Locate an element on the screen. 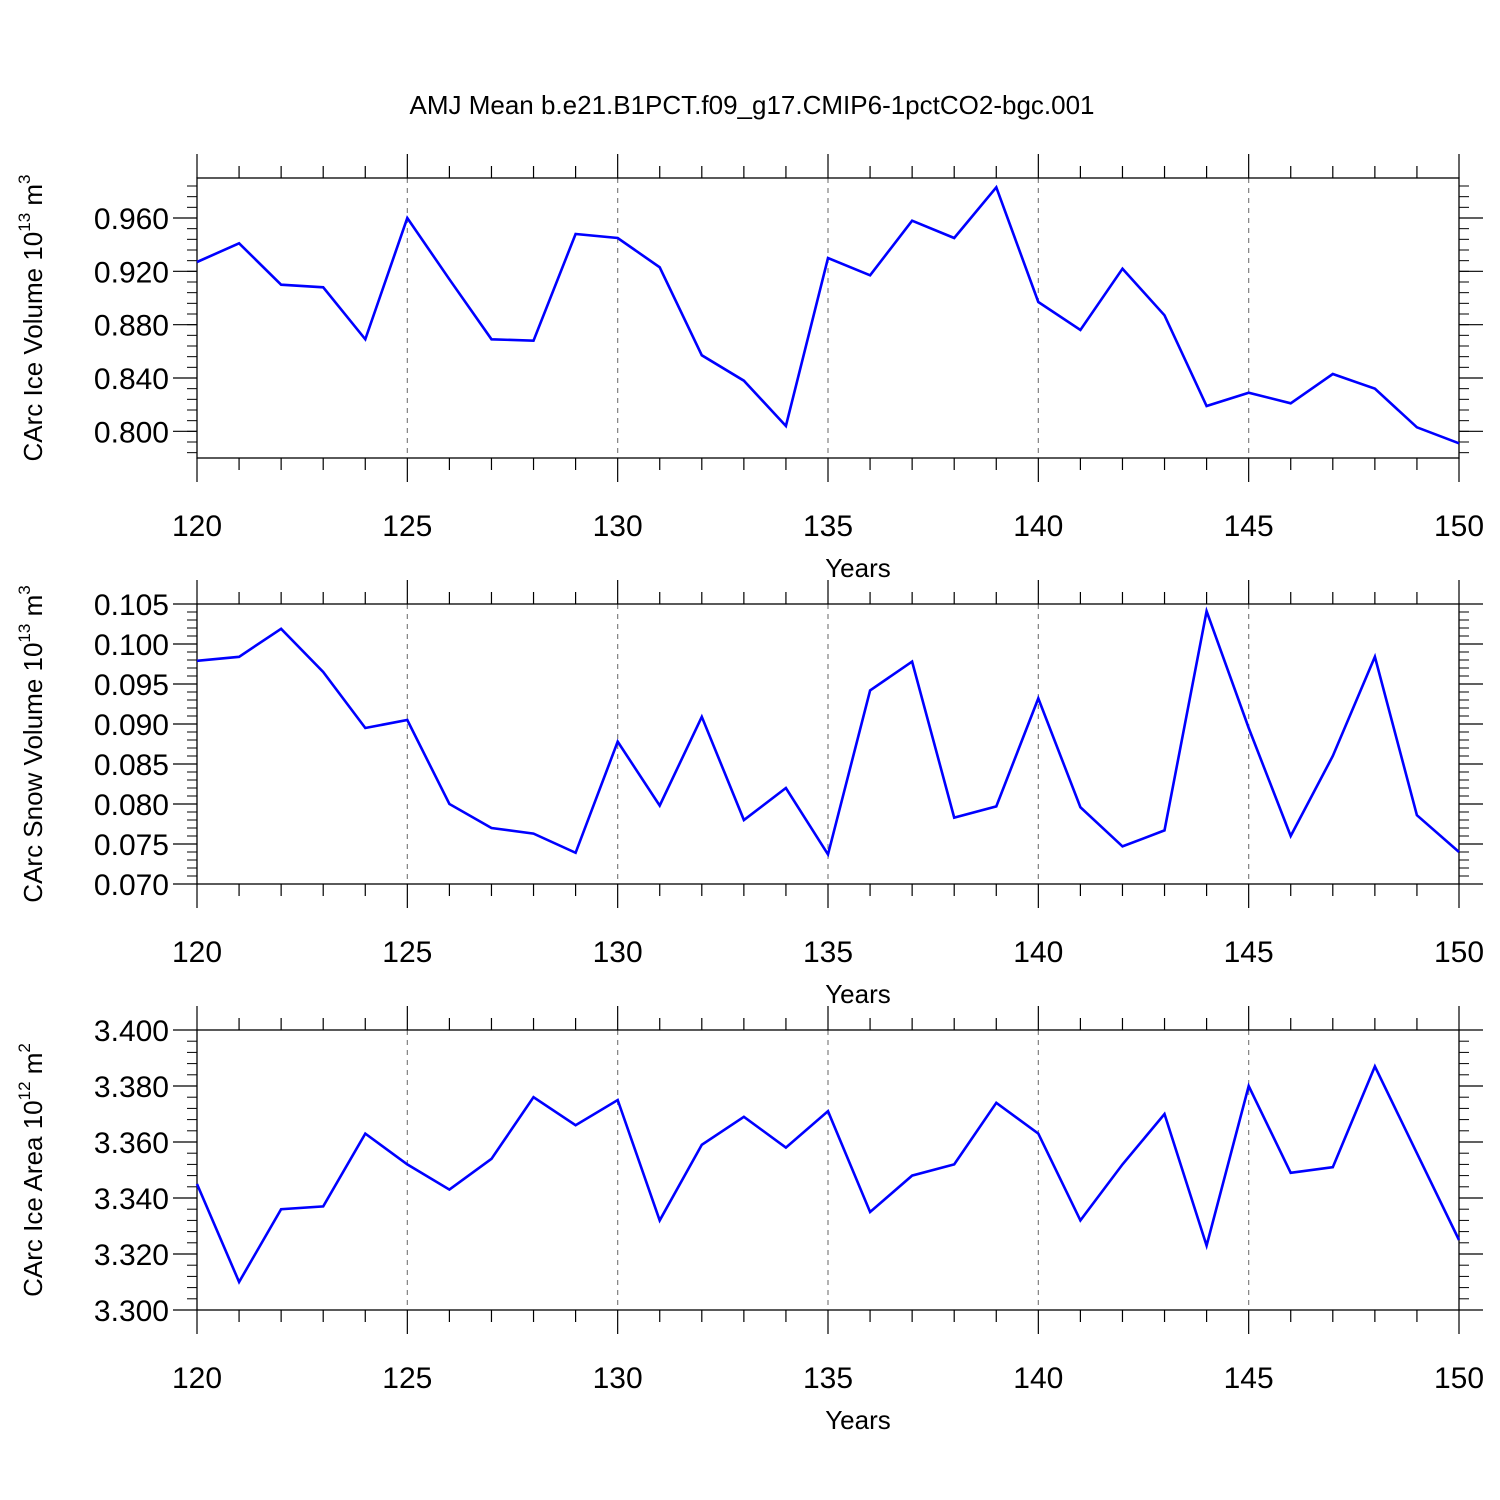 This screenshot has width=1500, height=1500. y-axis-title-exponent: 13 is located at coordinates (24, 222).